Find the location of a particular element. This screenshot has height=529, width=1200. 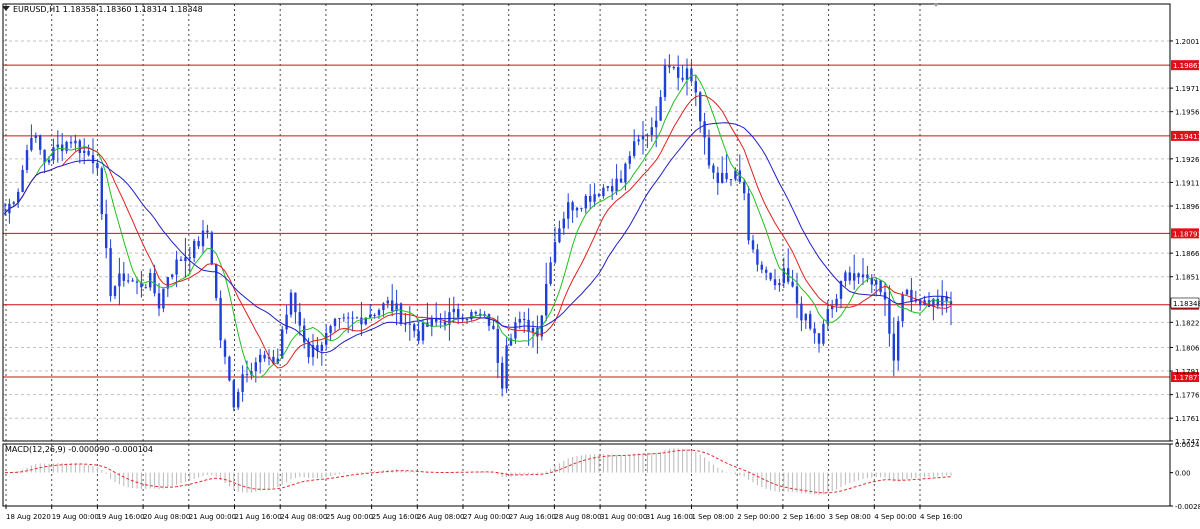

y-tick-label: 1.17915 is located at coordinates (1187, 372).